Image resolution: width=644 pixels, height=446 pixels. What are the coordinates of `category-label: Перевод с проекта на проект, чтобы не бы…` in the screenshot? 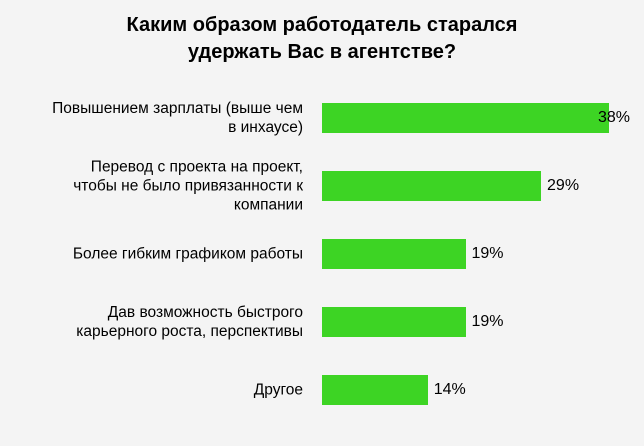 It's located at (188, 186).